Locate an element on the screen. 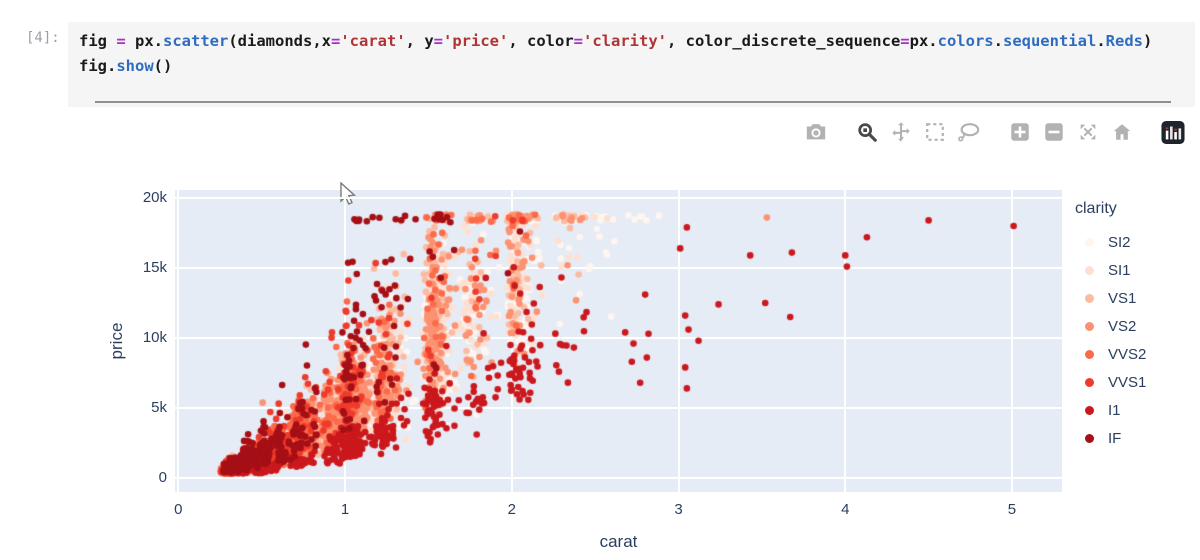 The height and width of the screenshot is (560, 1200). pan-button is located at coordinates (901, 132).